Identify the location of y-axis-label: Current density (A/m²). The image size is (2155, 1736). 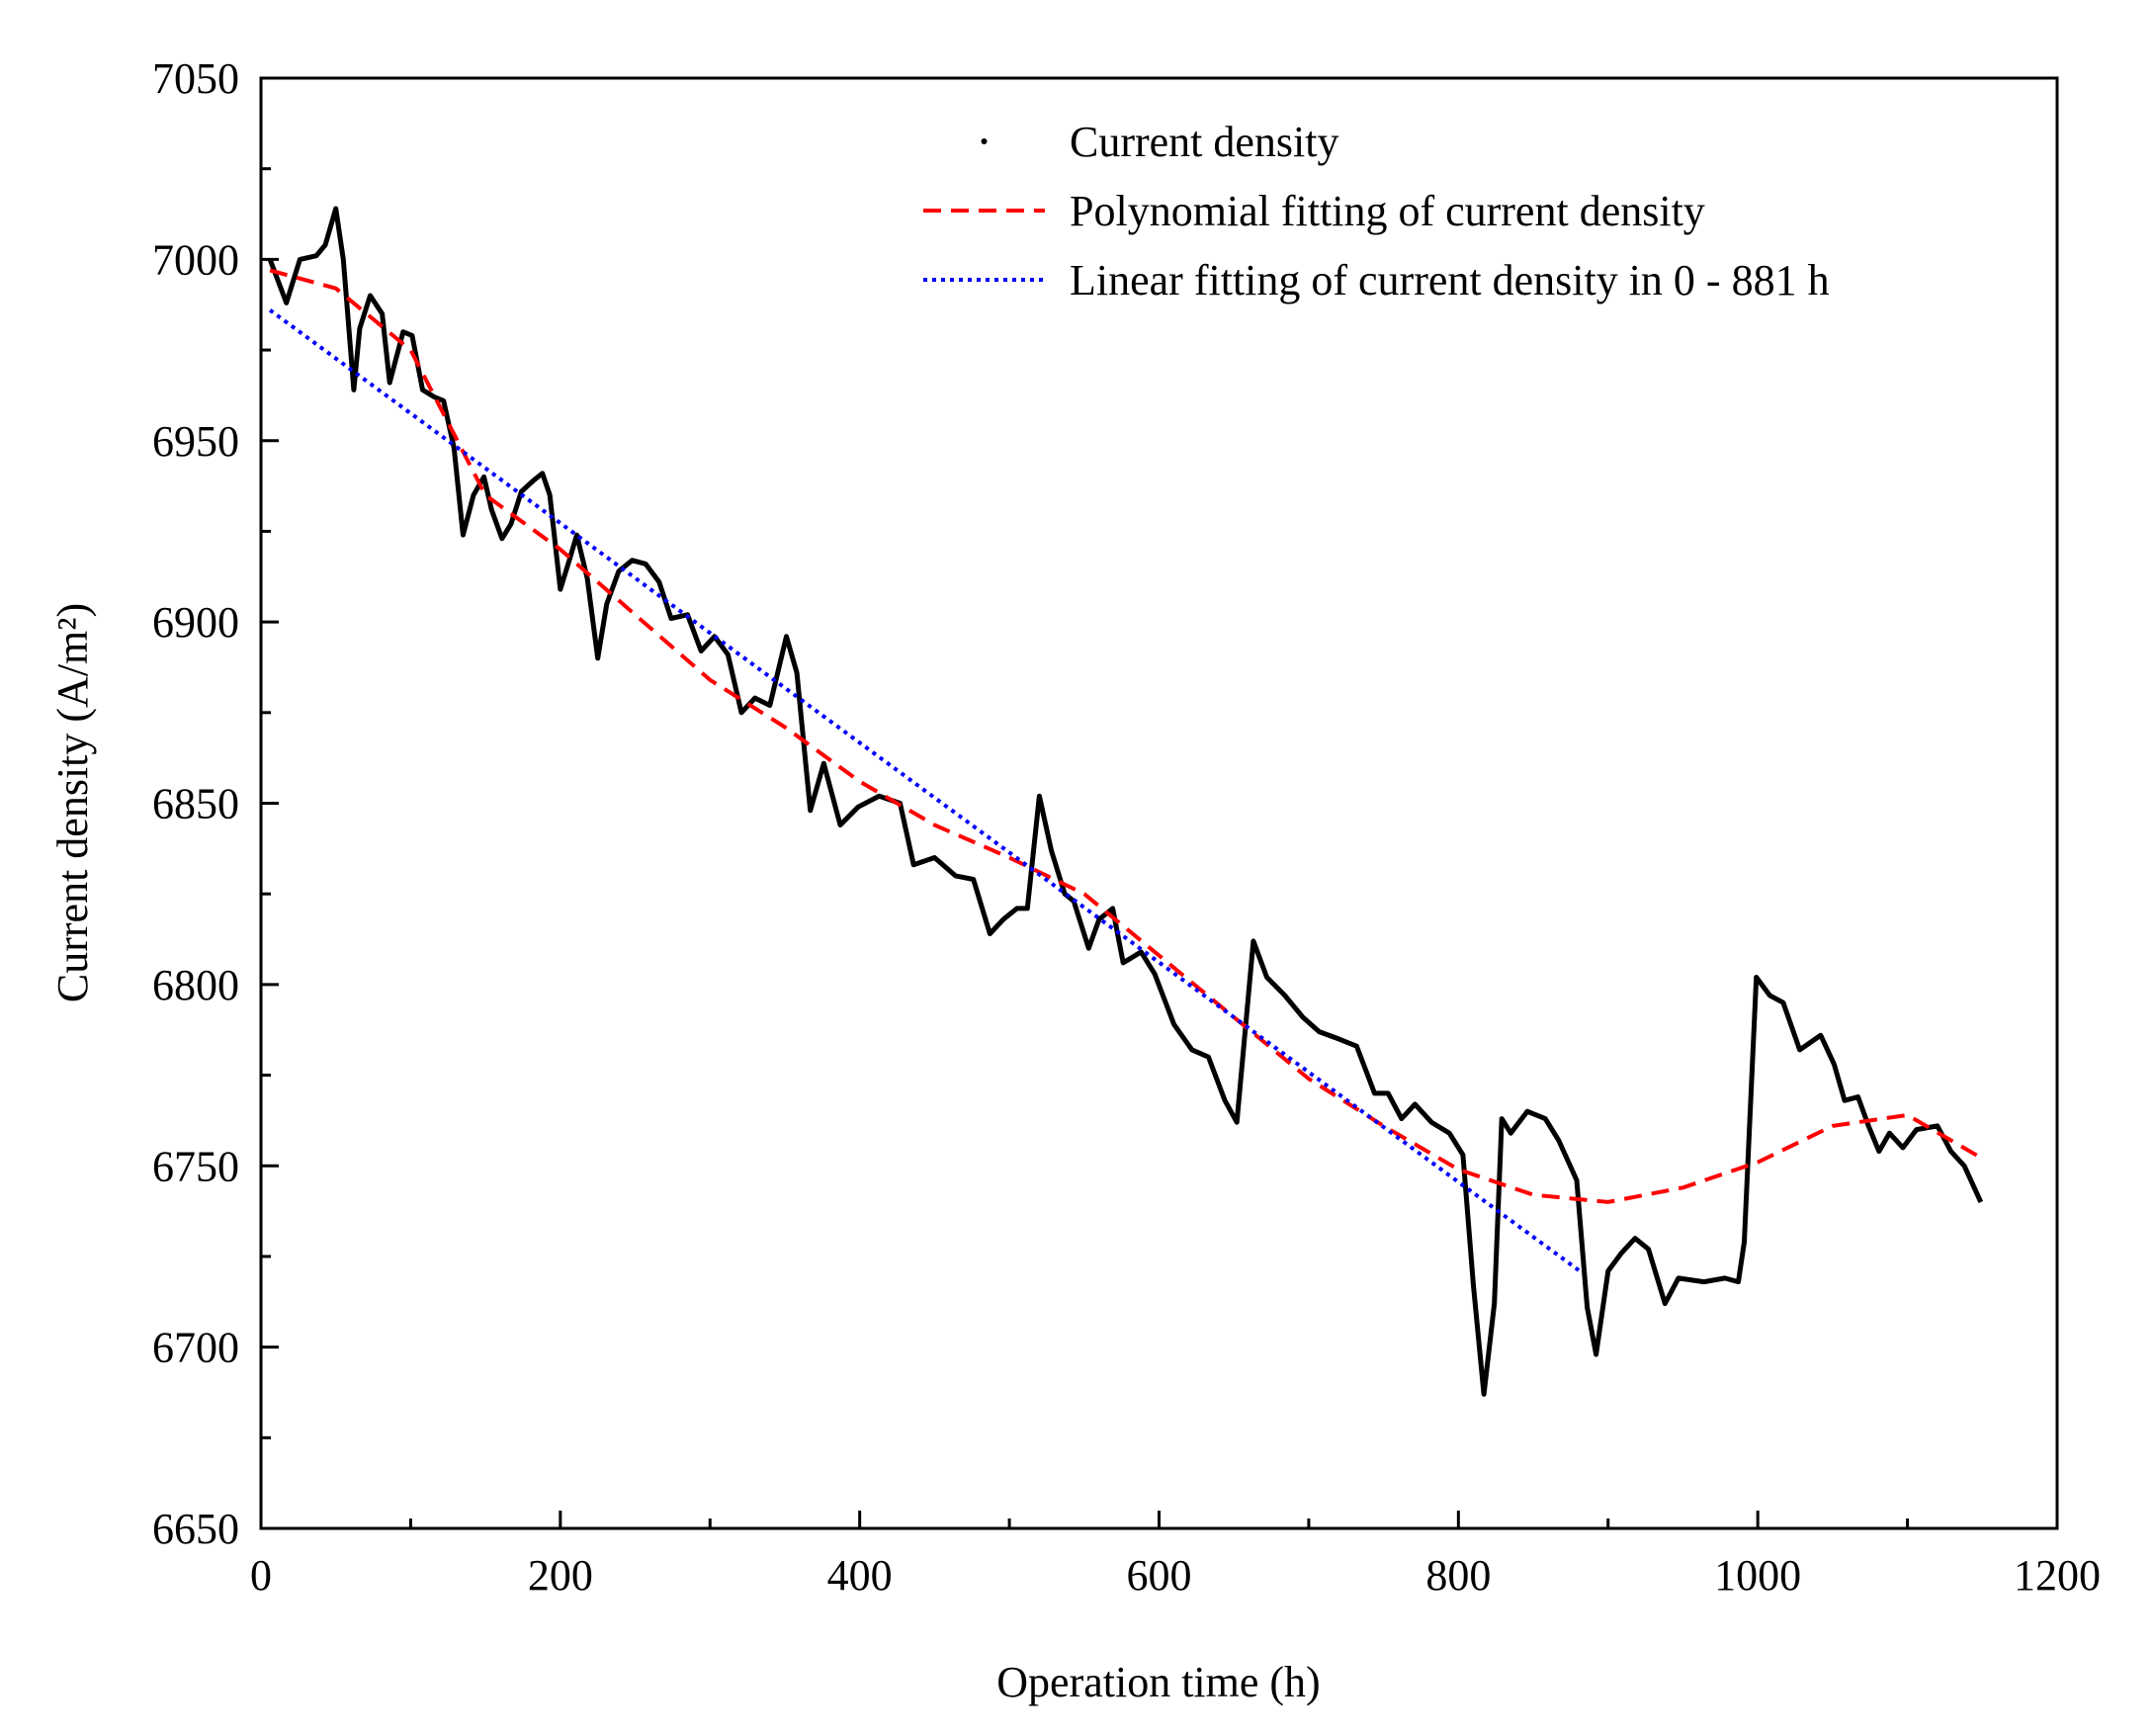
(72, 802).